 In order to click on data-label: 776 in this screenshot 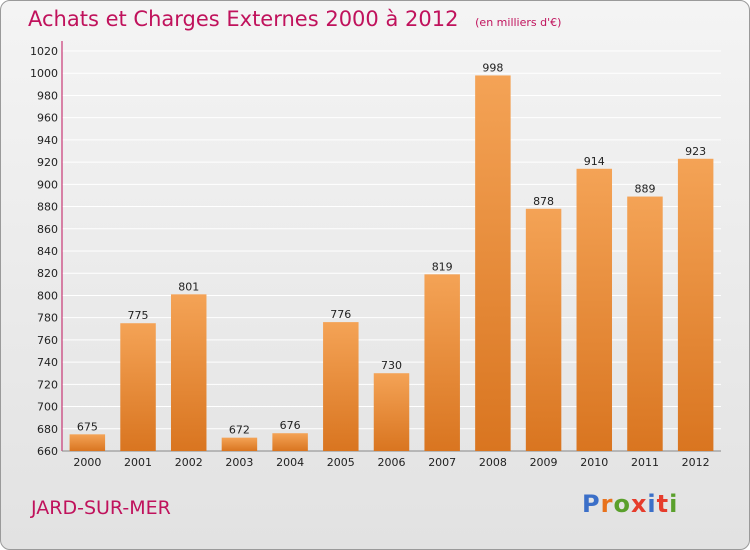, I will do `click(340, 314)`.